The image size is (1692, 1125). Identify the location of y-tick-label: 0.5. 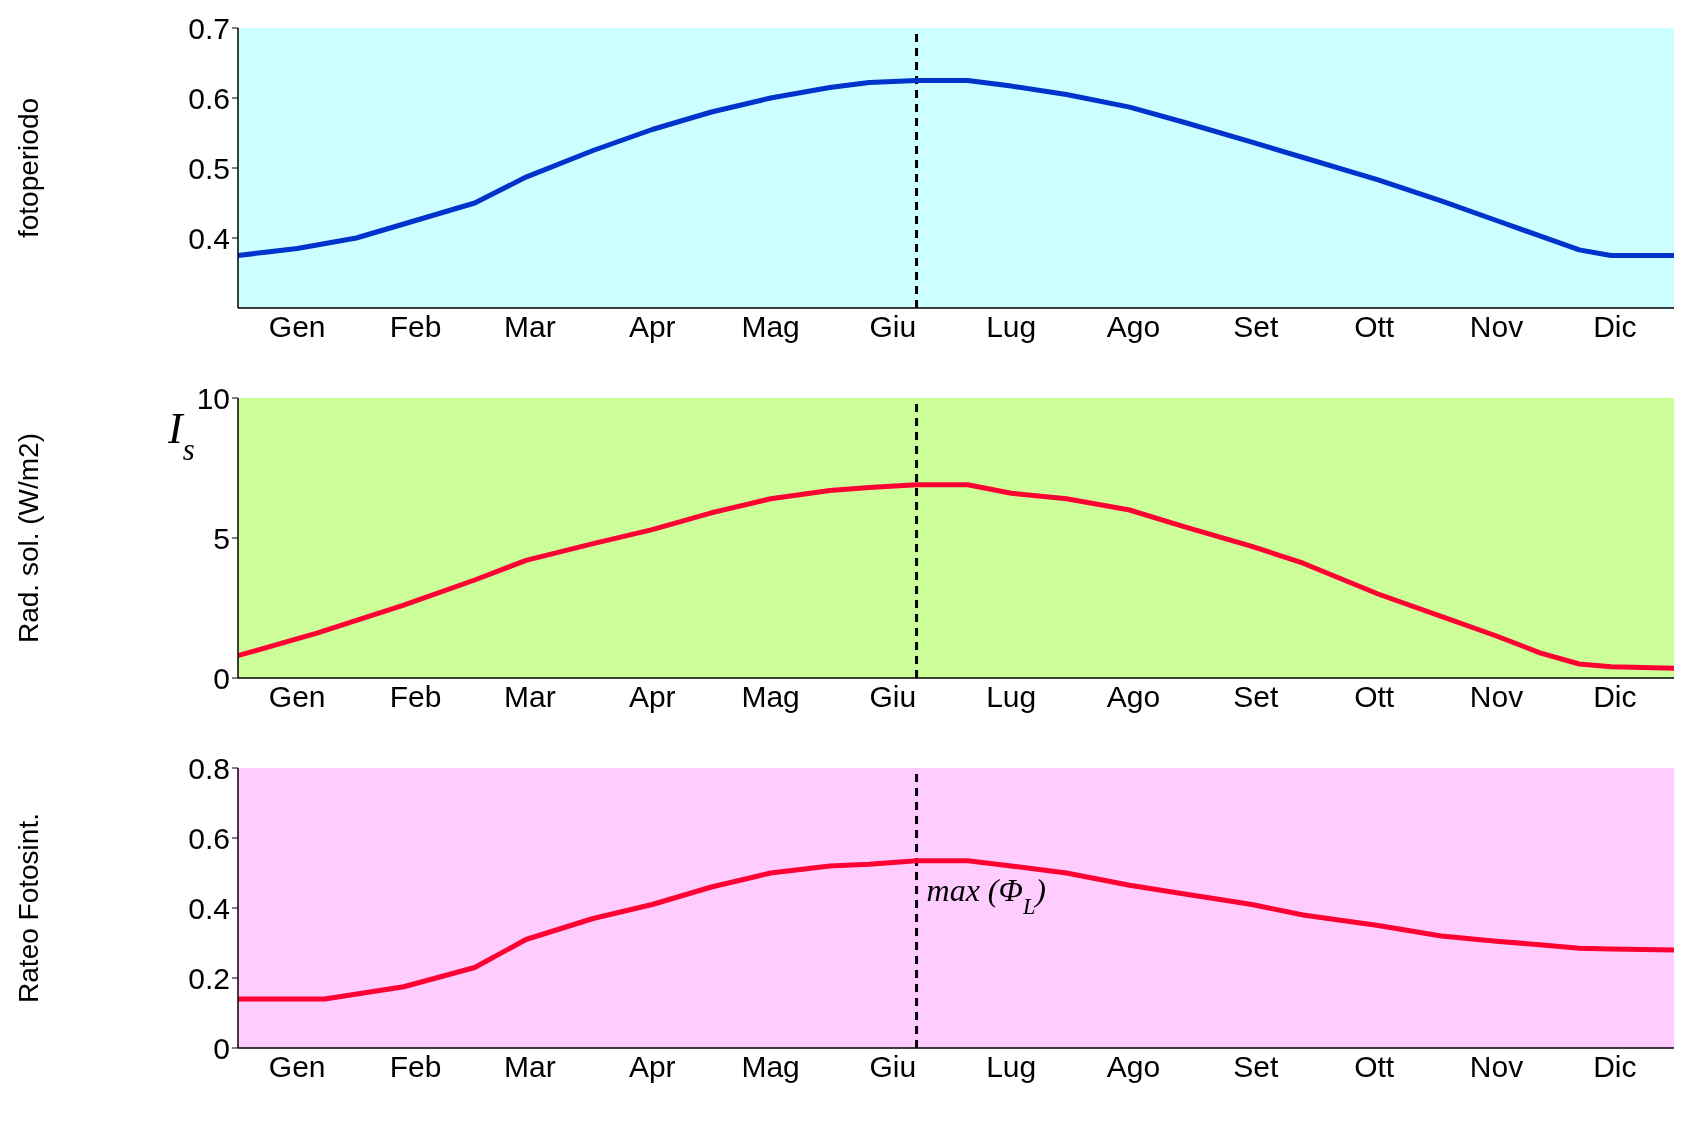
(209, 168).